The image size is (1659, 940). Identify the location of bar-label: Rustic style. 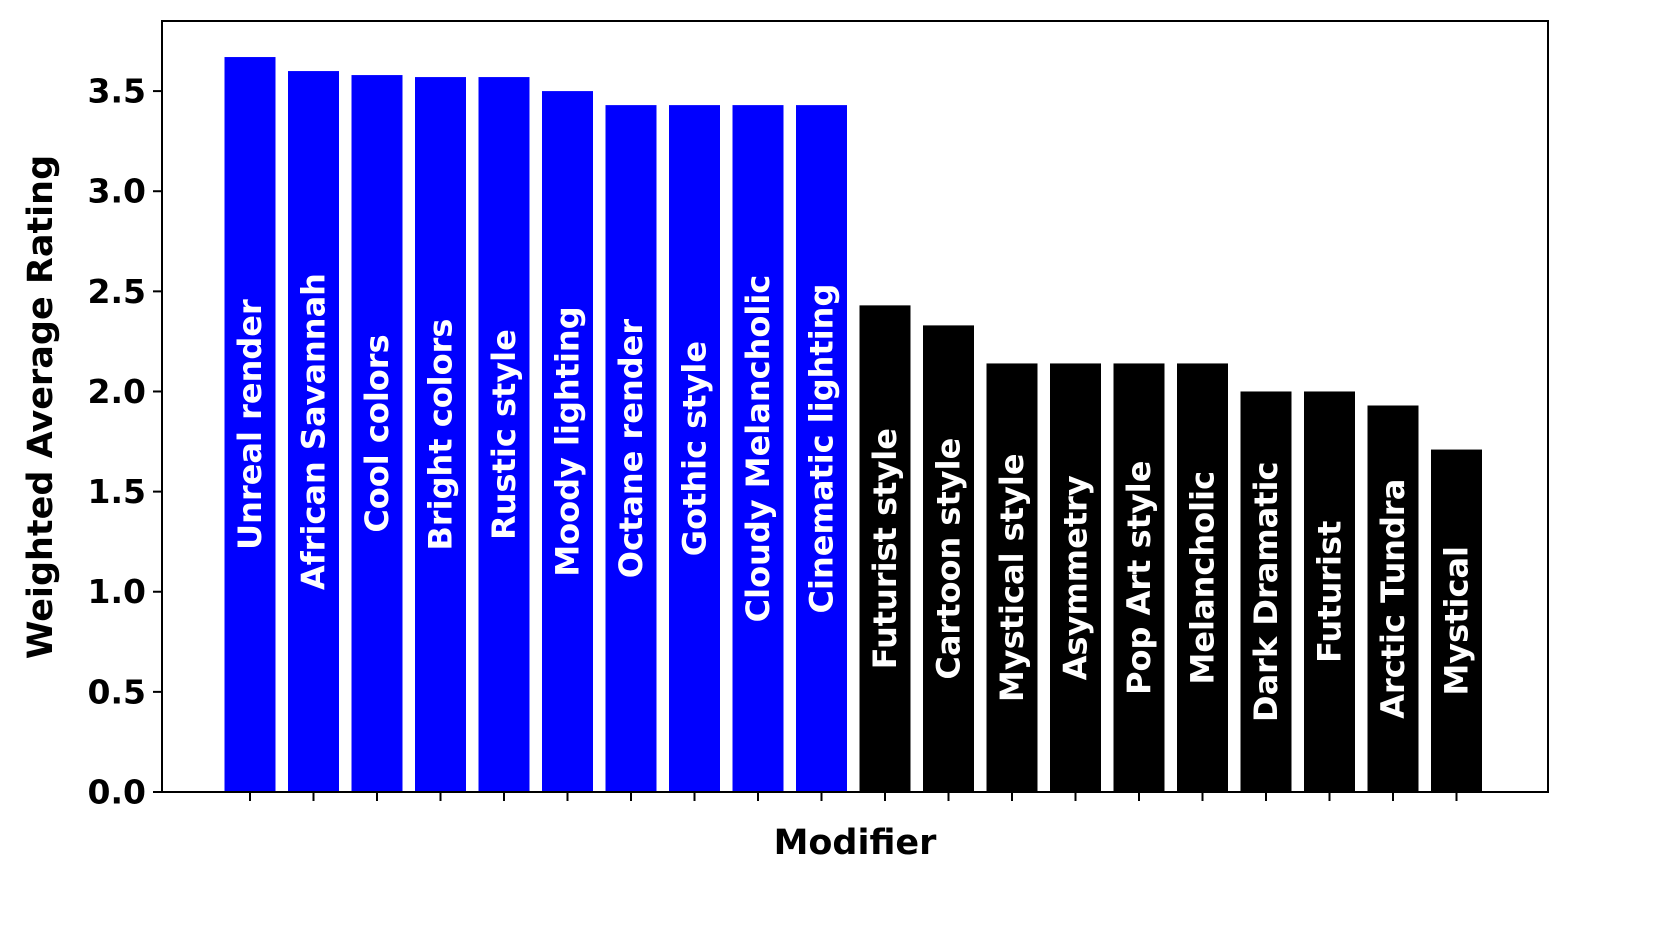
(504, 434).